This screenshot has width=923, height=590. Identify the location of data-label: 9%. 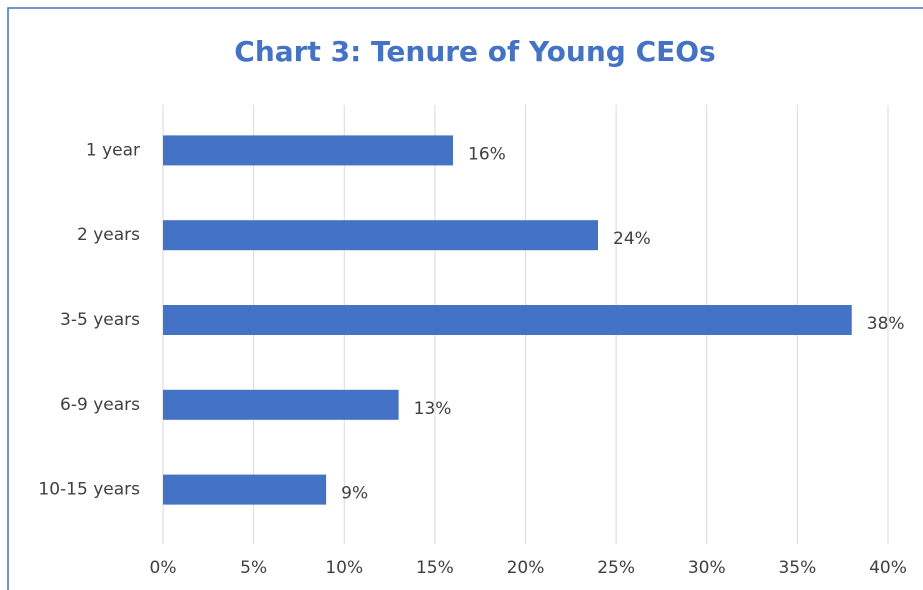
(354, 494).